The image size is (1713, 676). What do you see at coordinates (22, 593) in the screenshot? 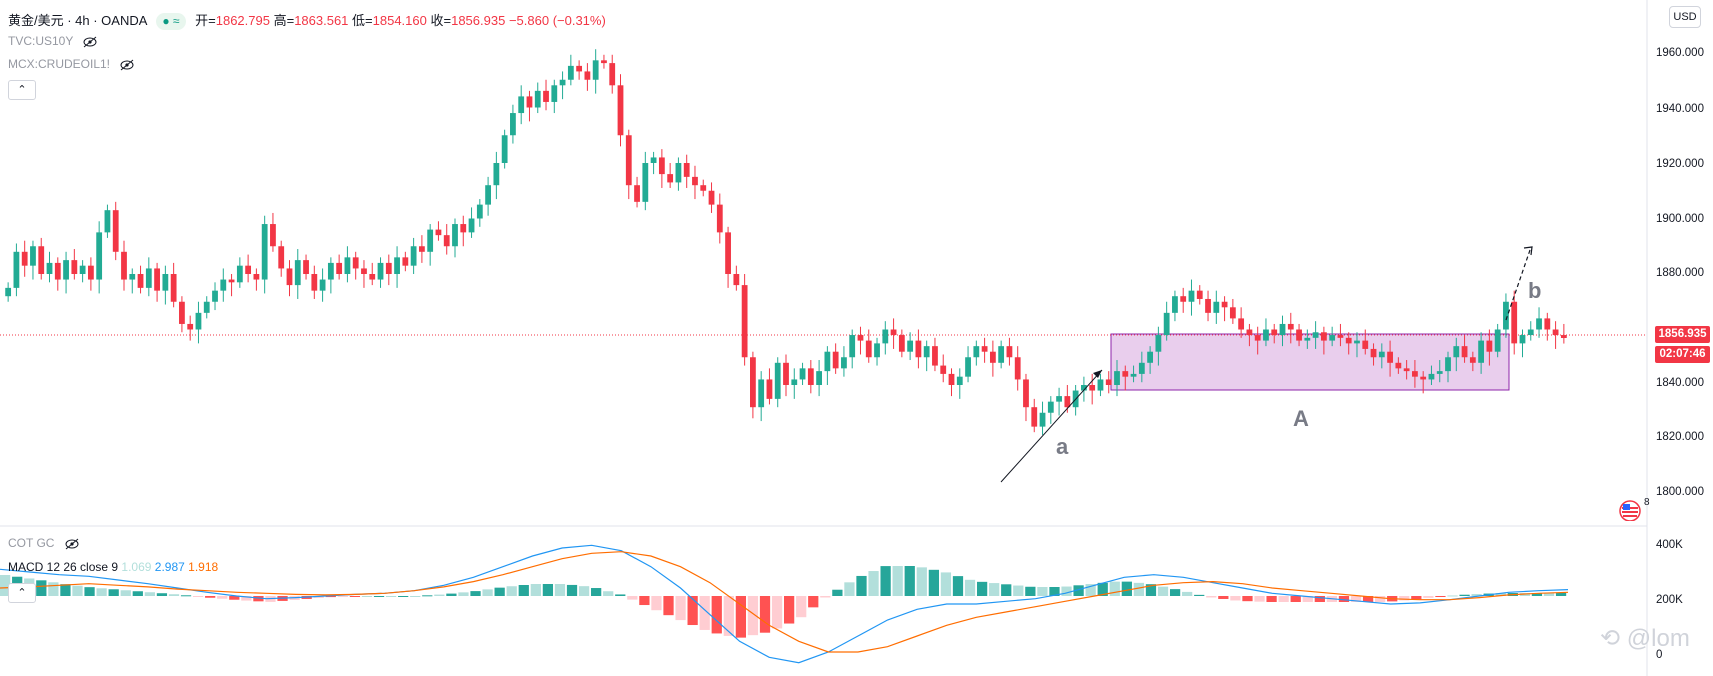
I see `collapse-macd-button: ⌃` at bounding box center [22, 593].